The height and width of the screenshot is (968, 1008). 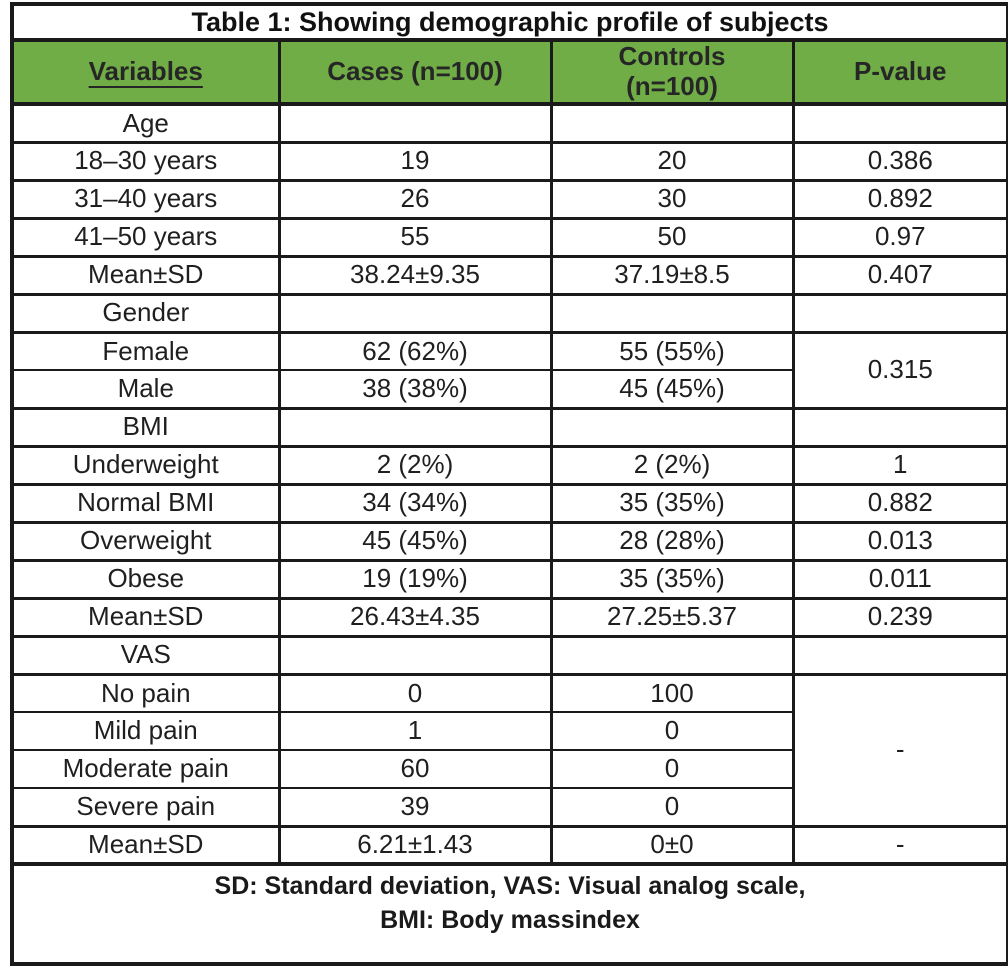 I want to click on table-row-mild-pain: Mild pain 1 0, so click(x=509, y=731).